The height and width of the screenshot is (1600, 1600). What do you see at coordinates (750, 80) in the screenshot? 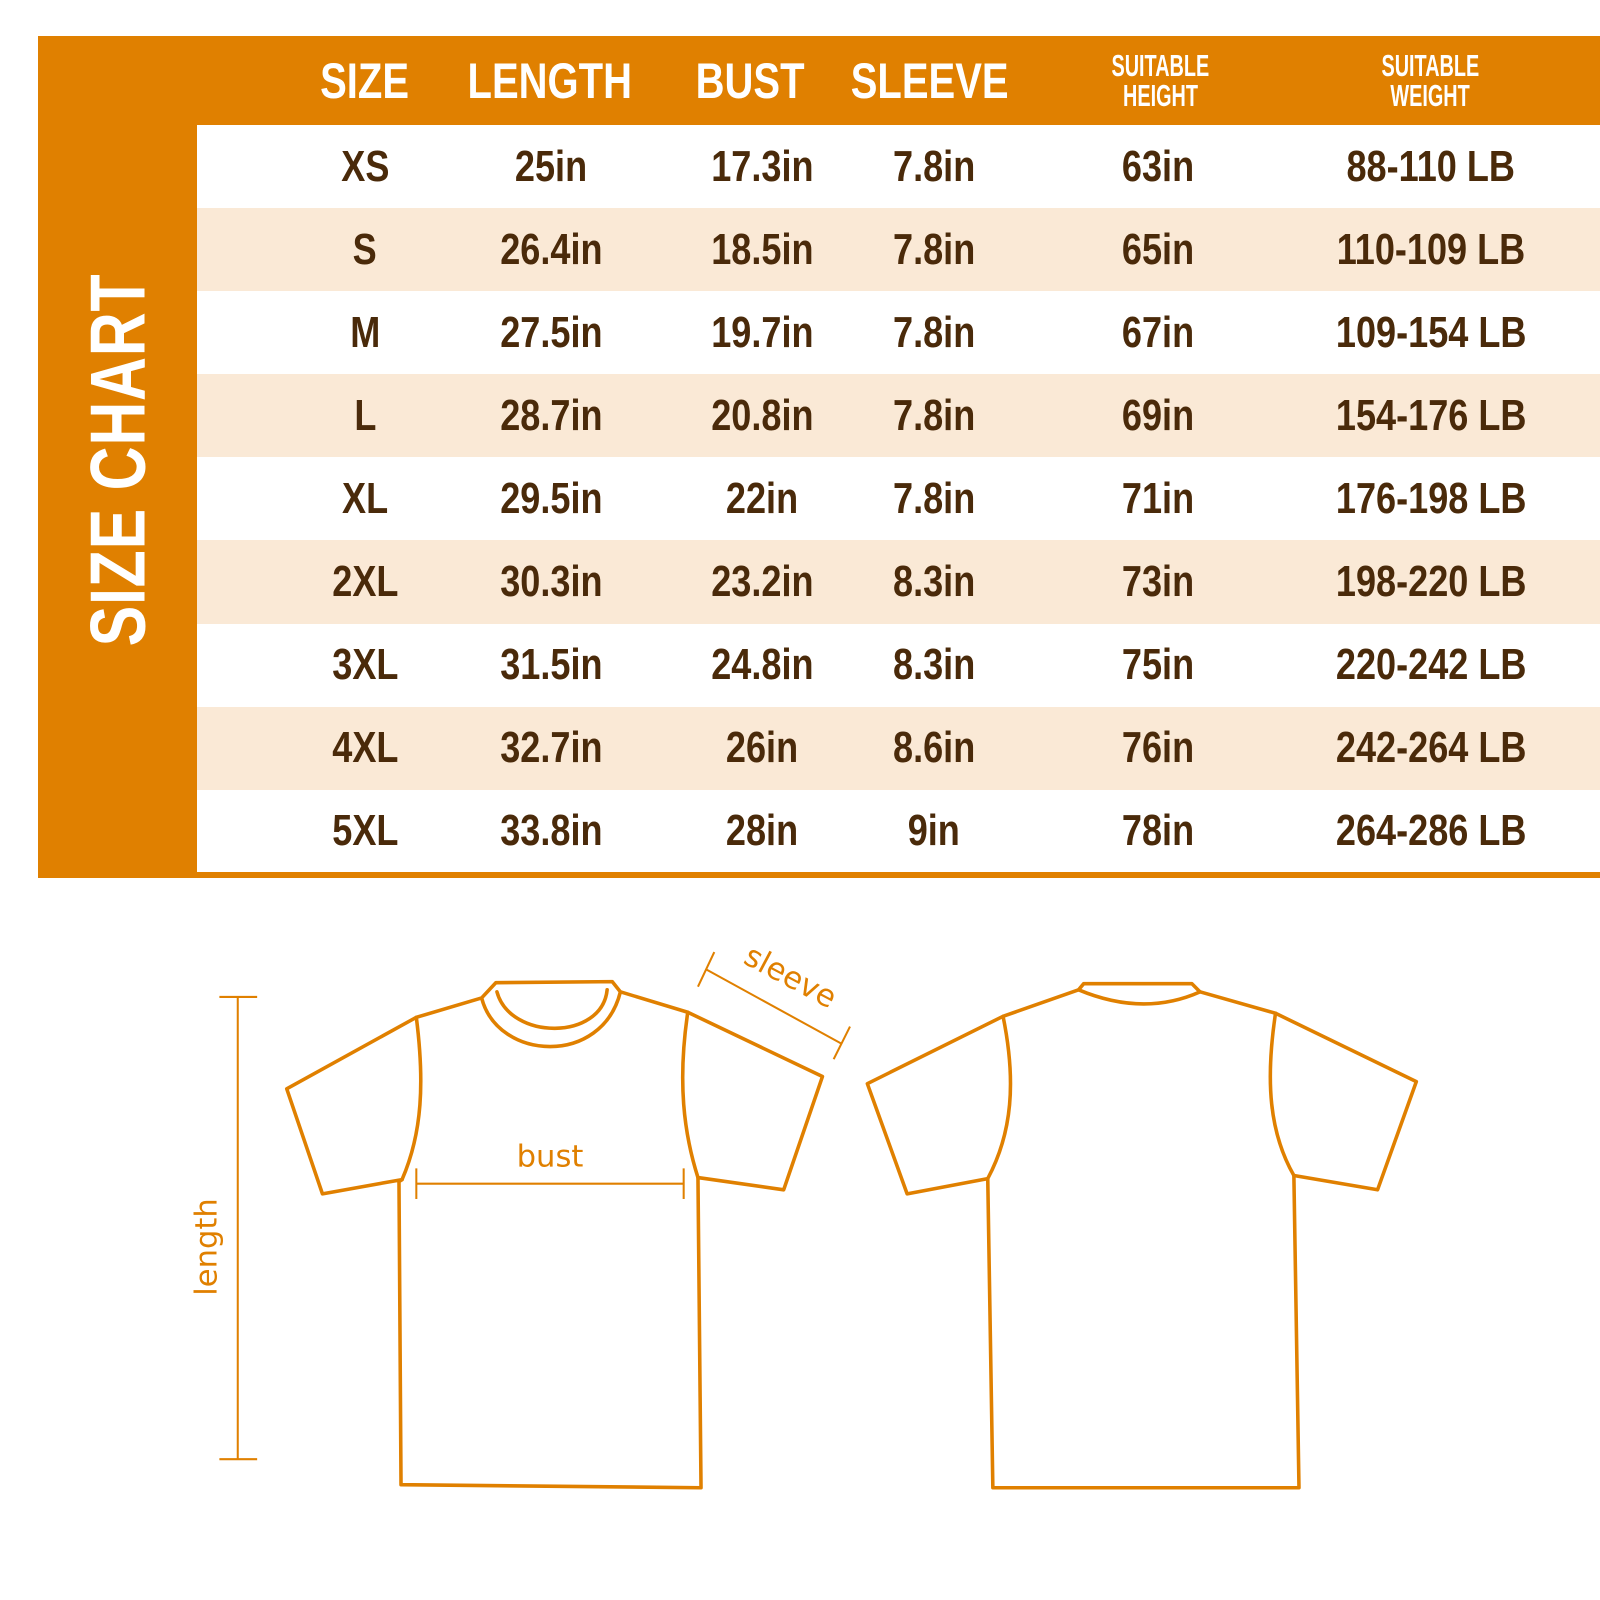
I see `header-bust: BUST` at bounding box center [750, 80].